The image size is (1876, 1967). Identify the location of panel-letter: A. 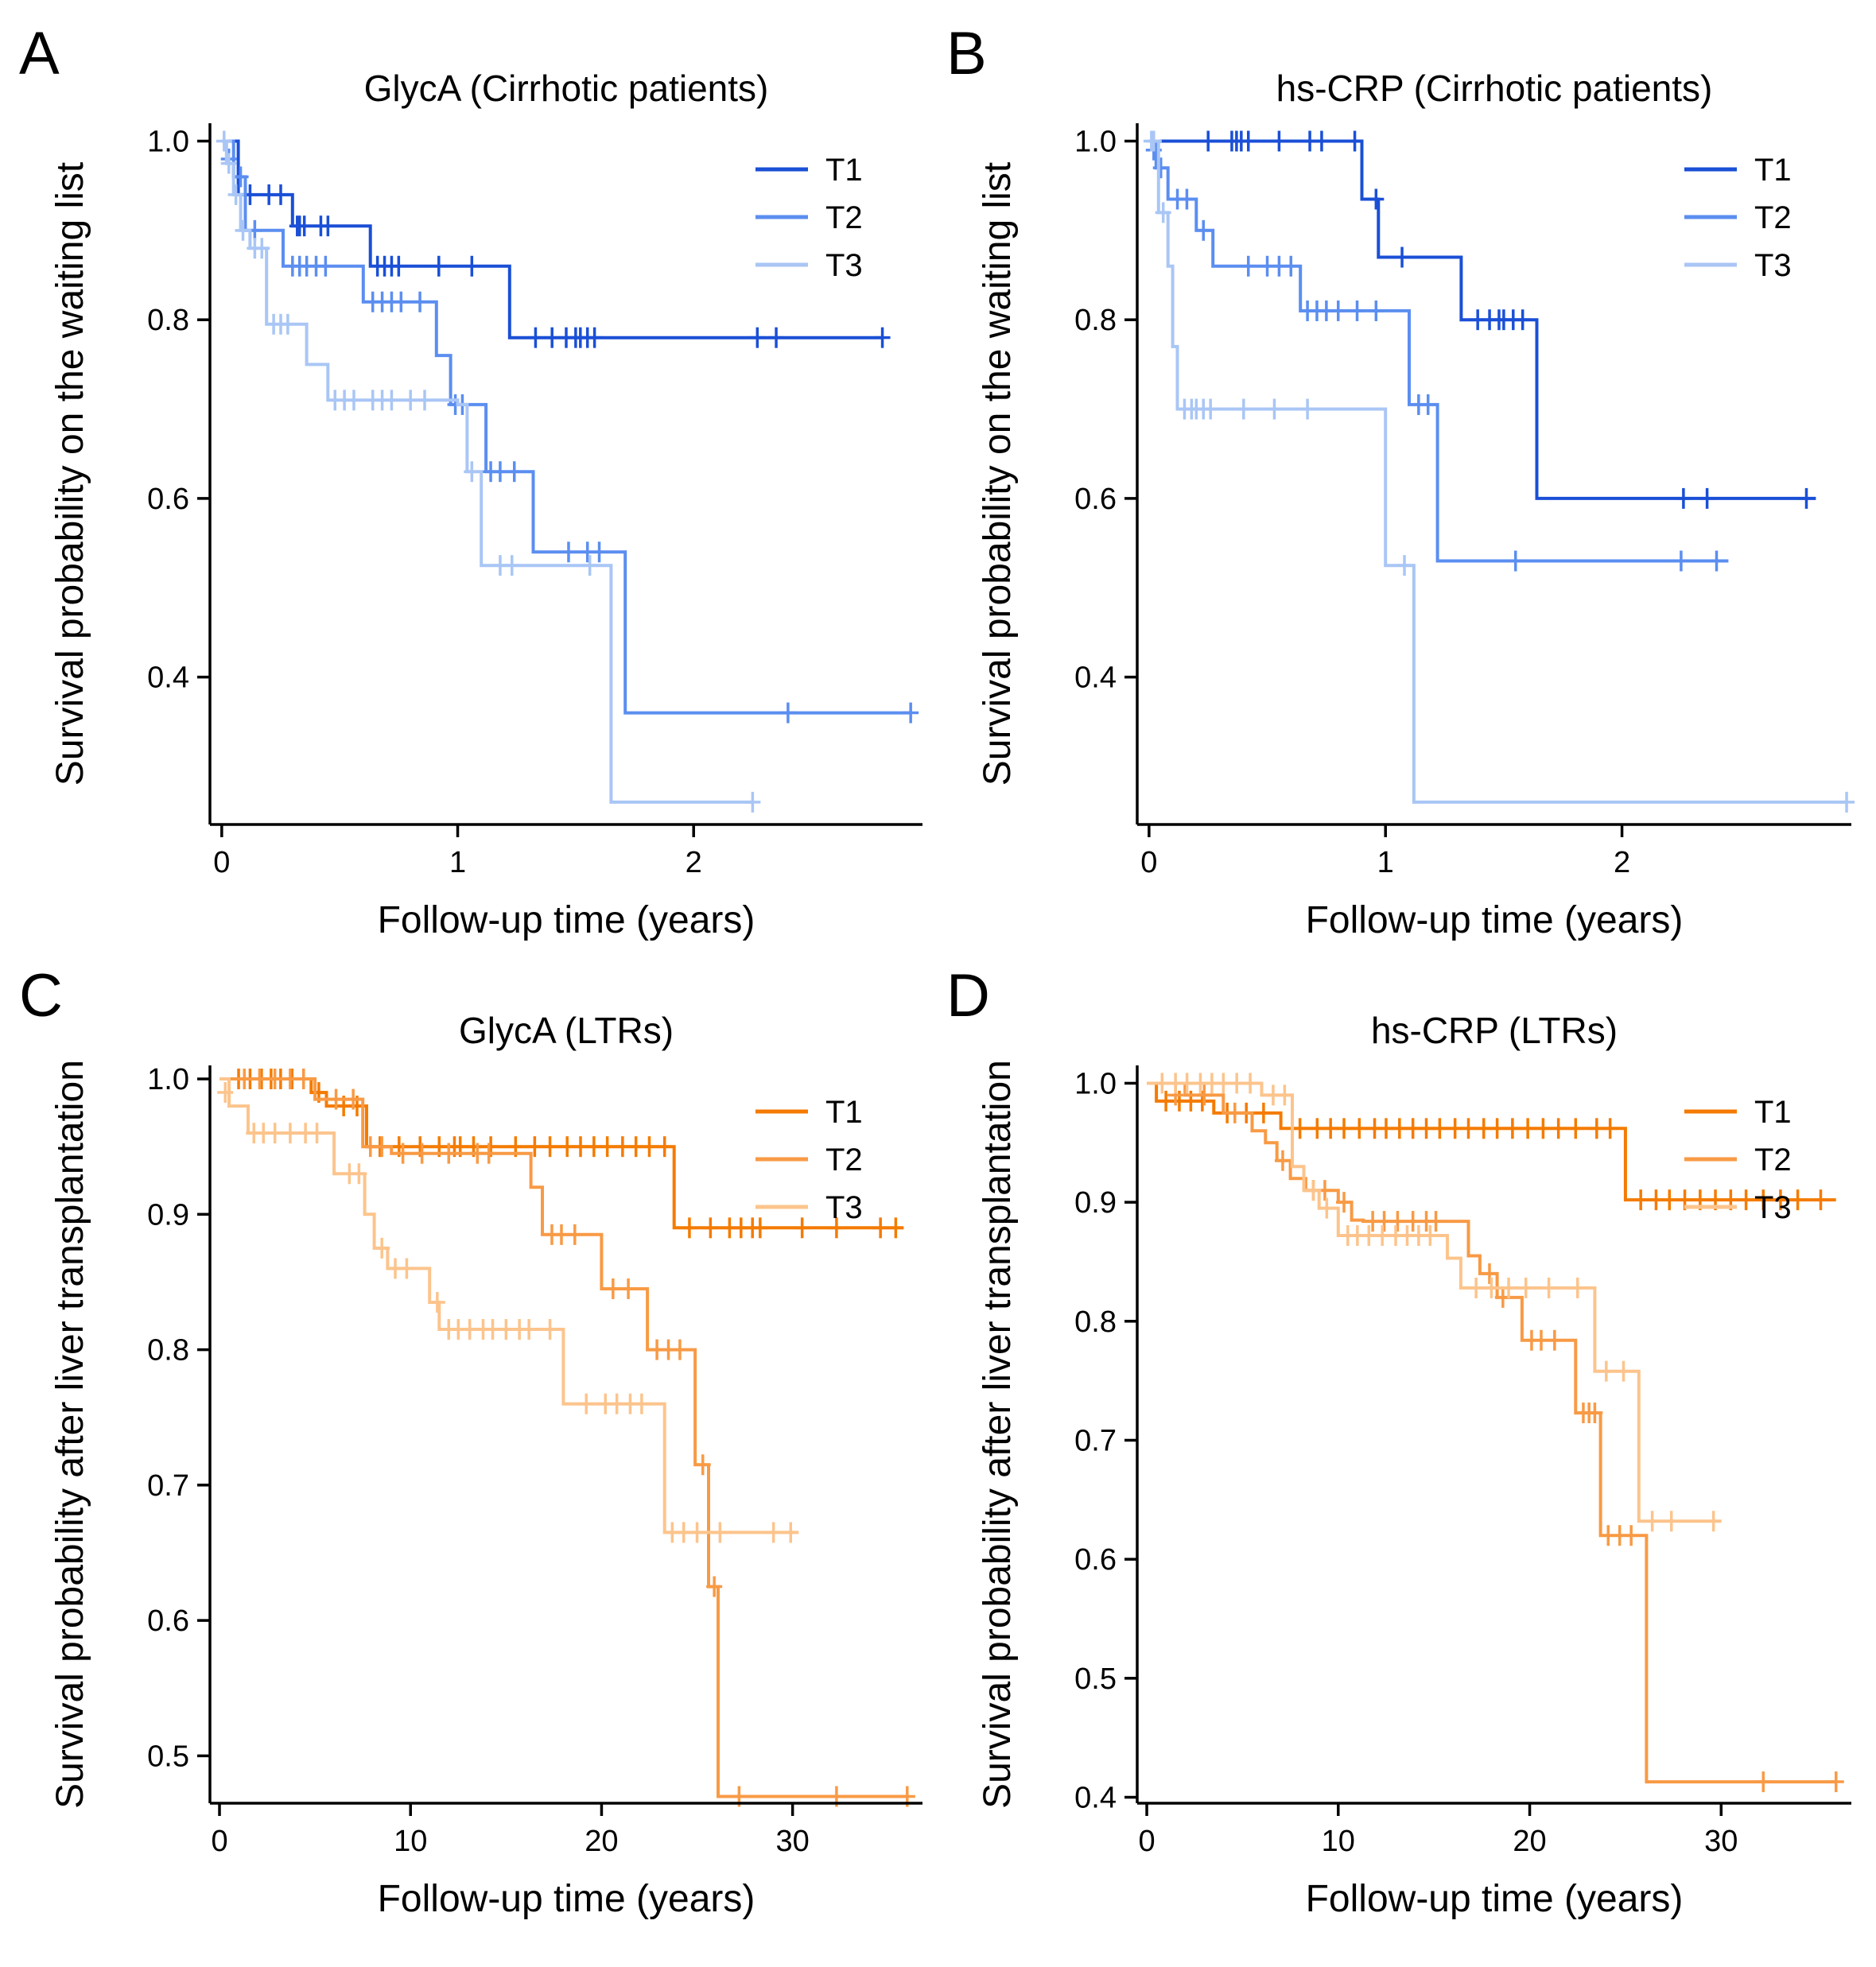
(39, 53).